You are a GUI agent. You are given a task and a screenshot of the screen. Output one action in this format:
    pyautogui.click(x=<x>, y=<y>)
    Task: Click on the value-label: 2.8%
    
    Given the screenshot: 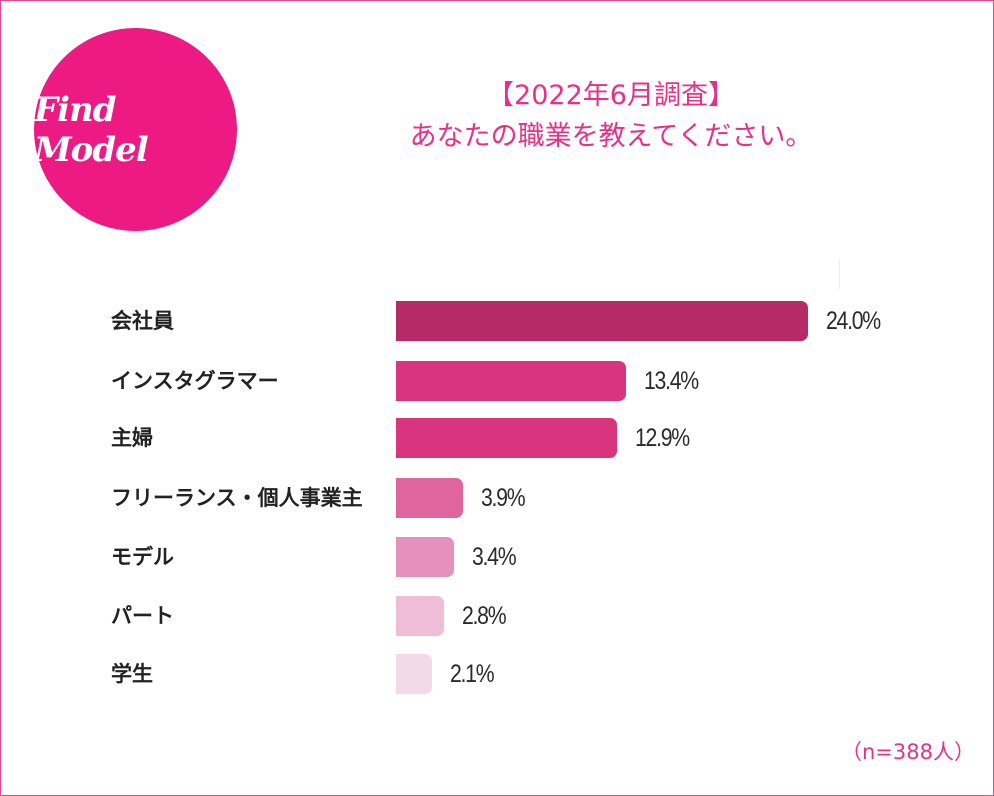 What is the action you would take?
    pyautogui.click(x=484, y=616)
    